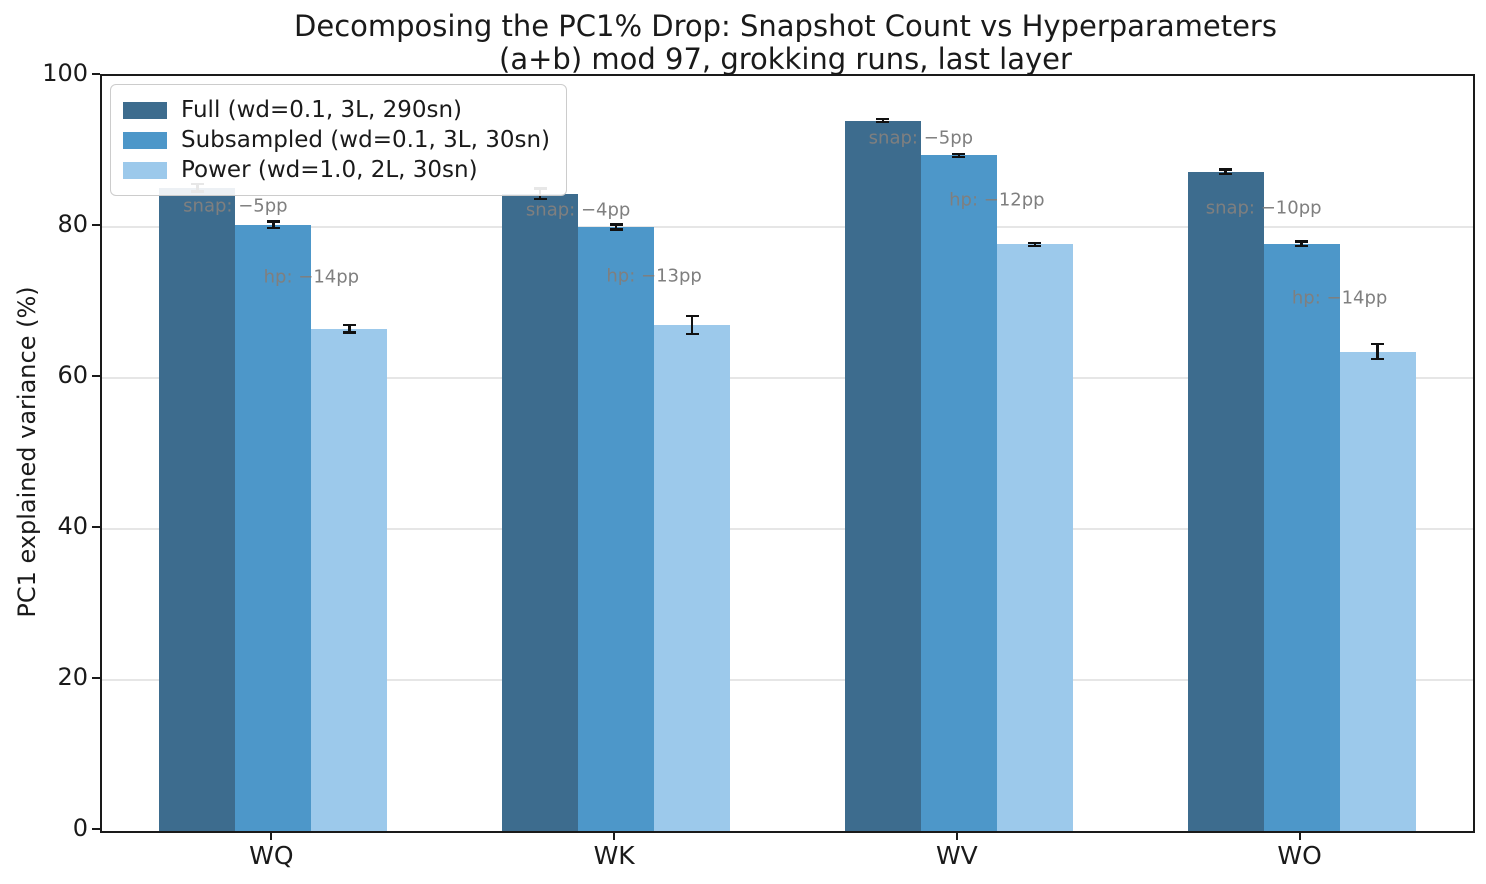  Describe the element at coordinates (785, 59) in the screenshot. I see `chart-subtitle: (a+b) mod 97, grokking runs, last layer` at that location.